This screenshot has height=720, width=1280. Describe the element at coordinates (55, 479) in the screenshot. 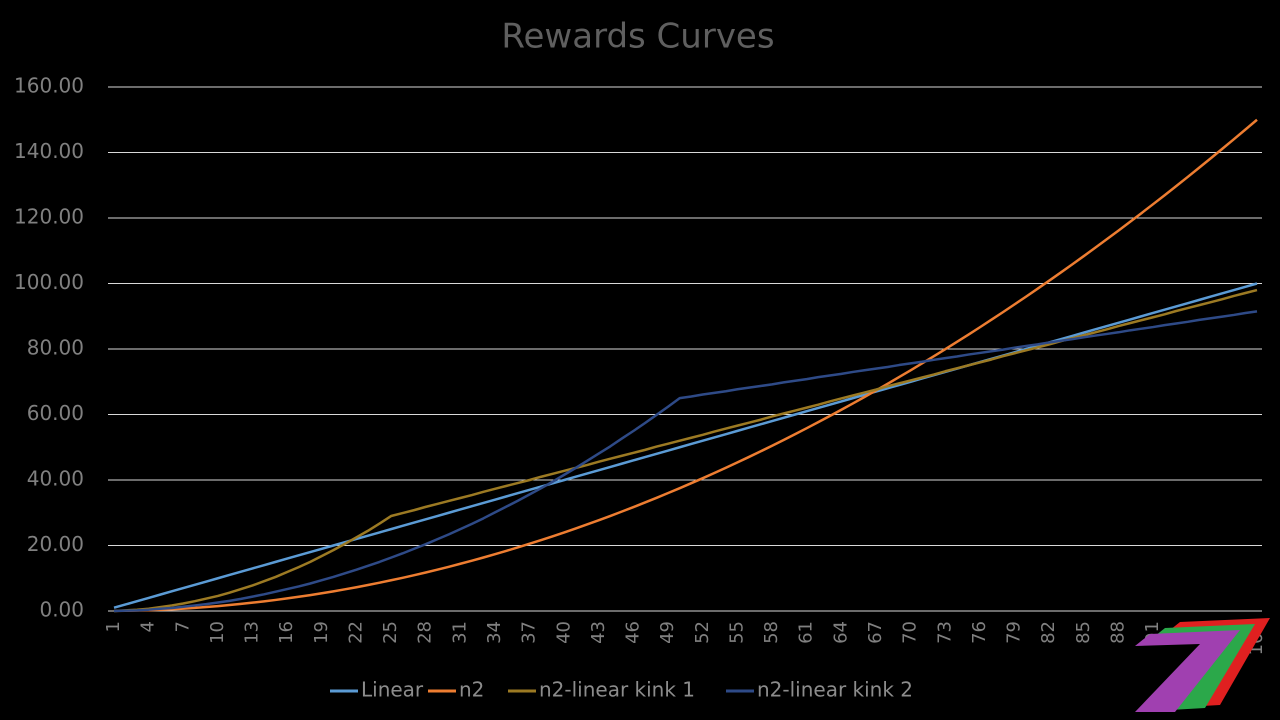

I see `y-tick-label: 40.00` at that location.